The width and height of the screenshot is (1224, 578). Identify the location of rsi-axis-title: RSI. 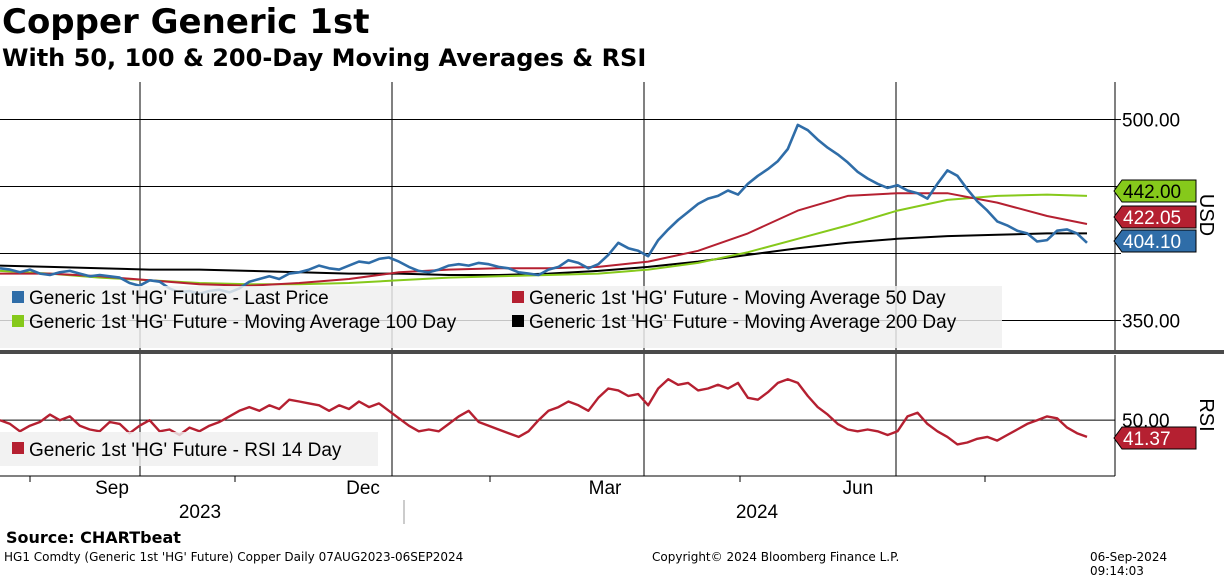
(1206, 414).